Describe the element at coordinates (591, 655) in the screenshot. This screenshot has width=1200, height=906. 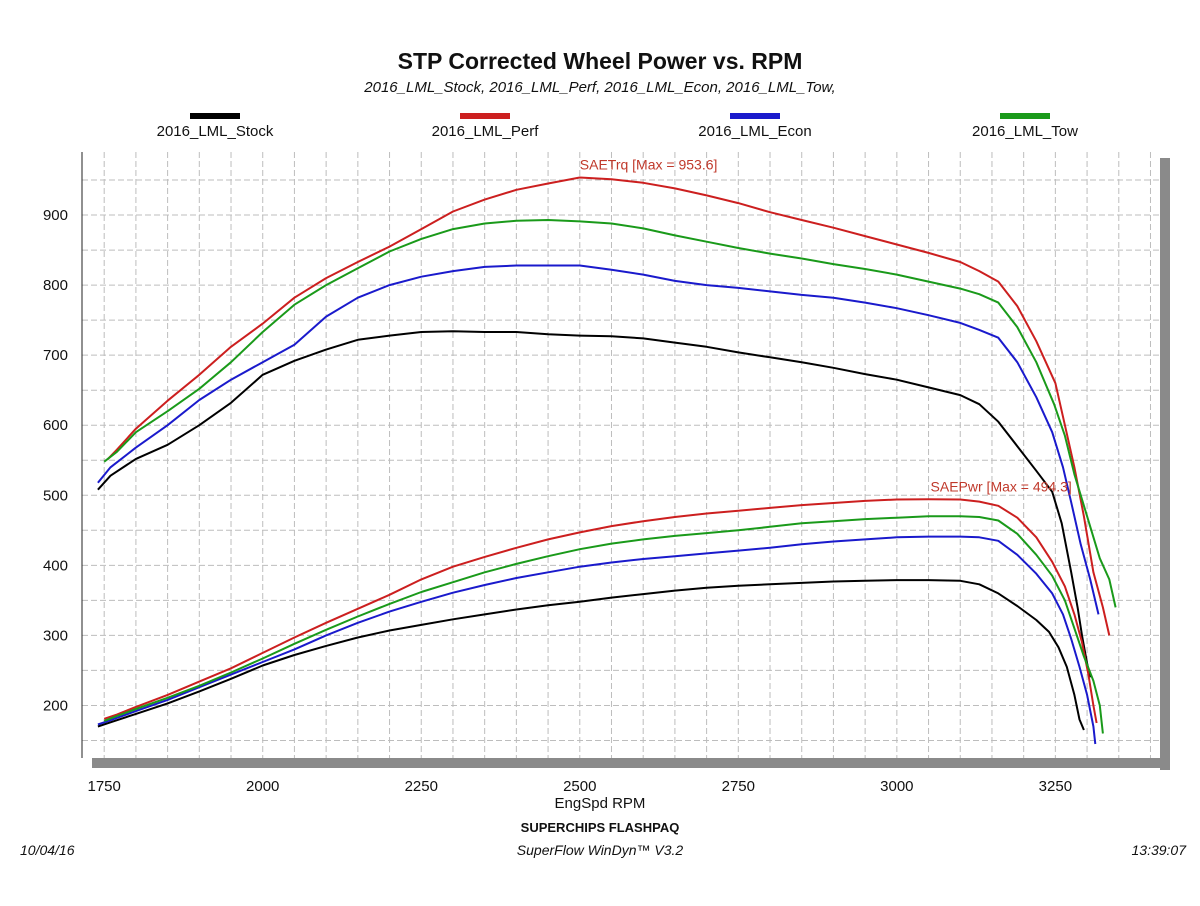
I see `series-line-2016-lml-stock-power` at that location.